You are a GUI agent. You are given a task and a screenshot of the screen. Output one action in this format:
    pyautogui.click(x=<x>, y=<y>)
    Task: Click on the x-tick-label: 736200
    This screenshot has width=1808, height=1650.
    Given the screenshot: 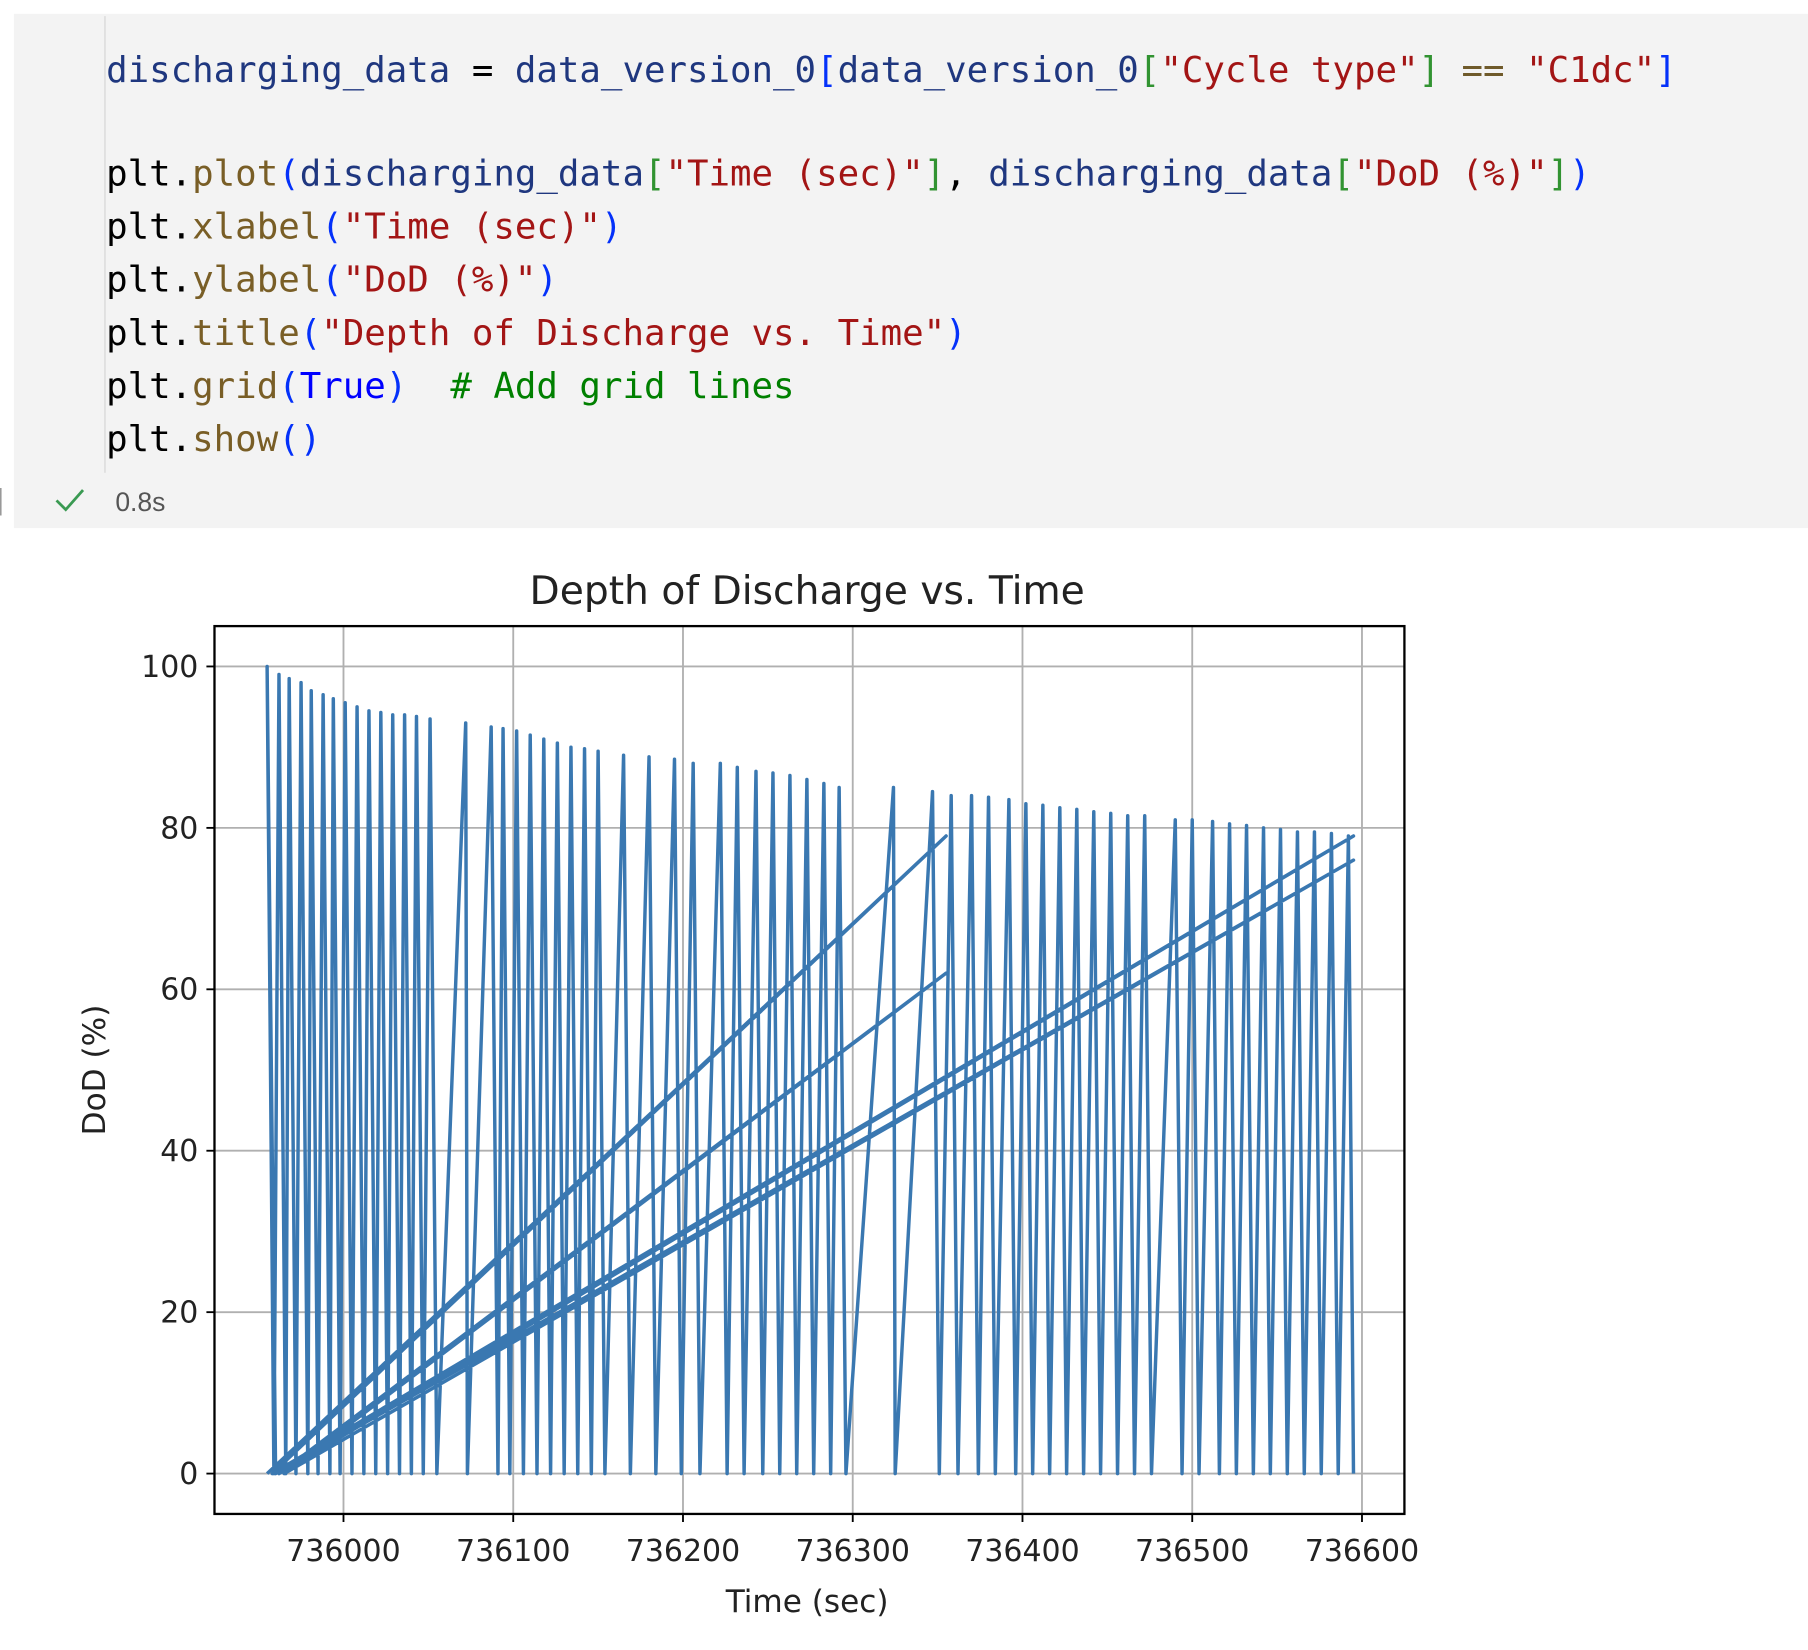 What is the action you would take?
    pyautogui.click(x=683, y=1551)
    